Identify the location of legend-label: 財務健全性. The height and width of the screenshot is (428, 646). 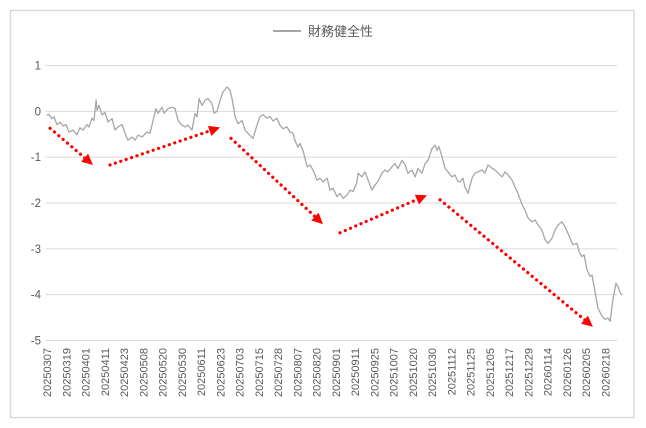
(340, 31).